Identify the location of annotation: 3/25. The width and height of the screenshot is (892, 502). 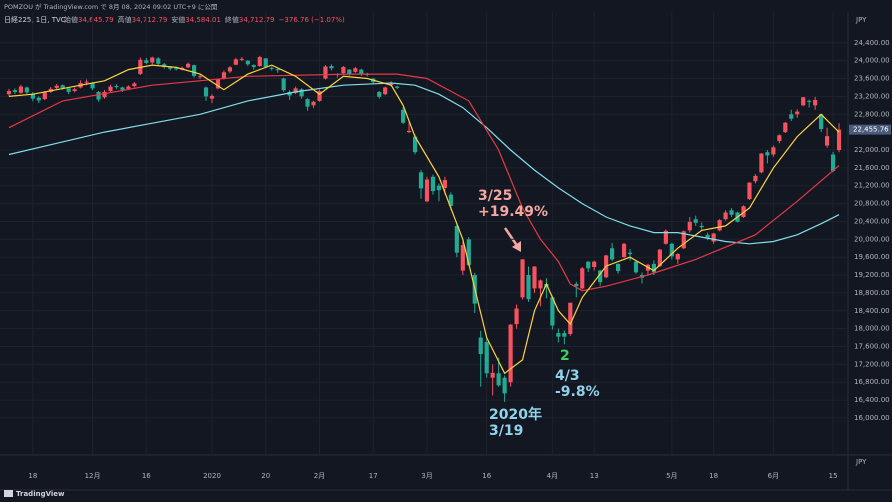
(495, 196).